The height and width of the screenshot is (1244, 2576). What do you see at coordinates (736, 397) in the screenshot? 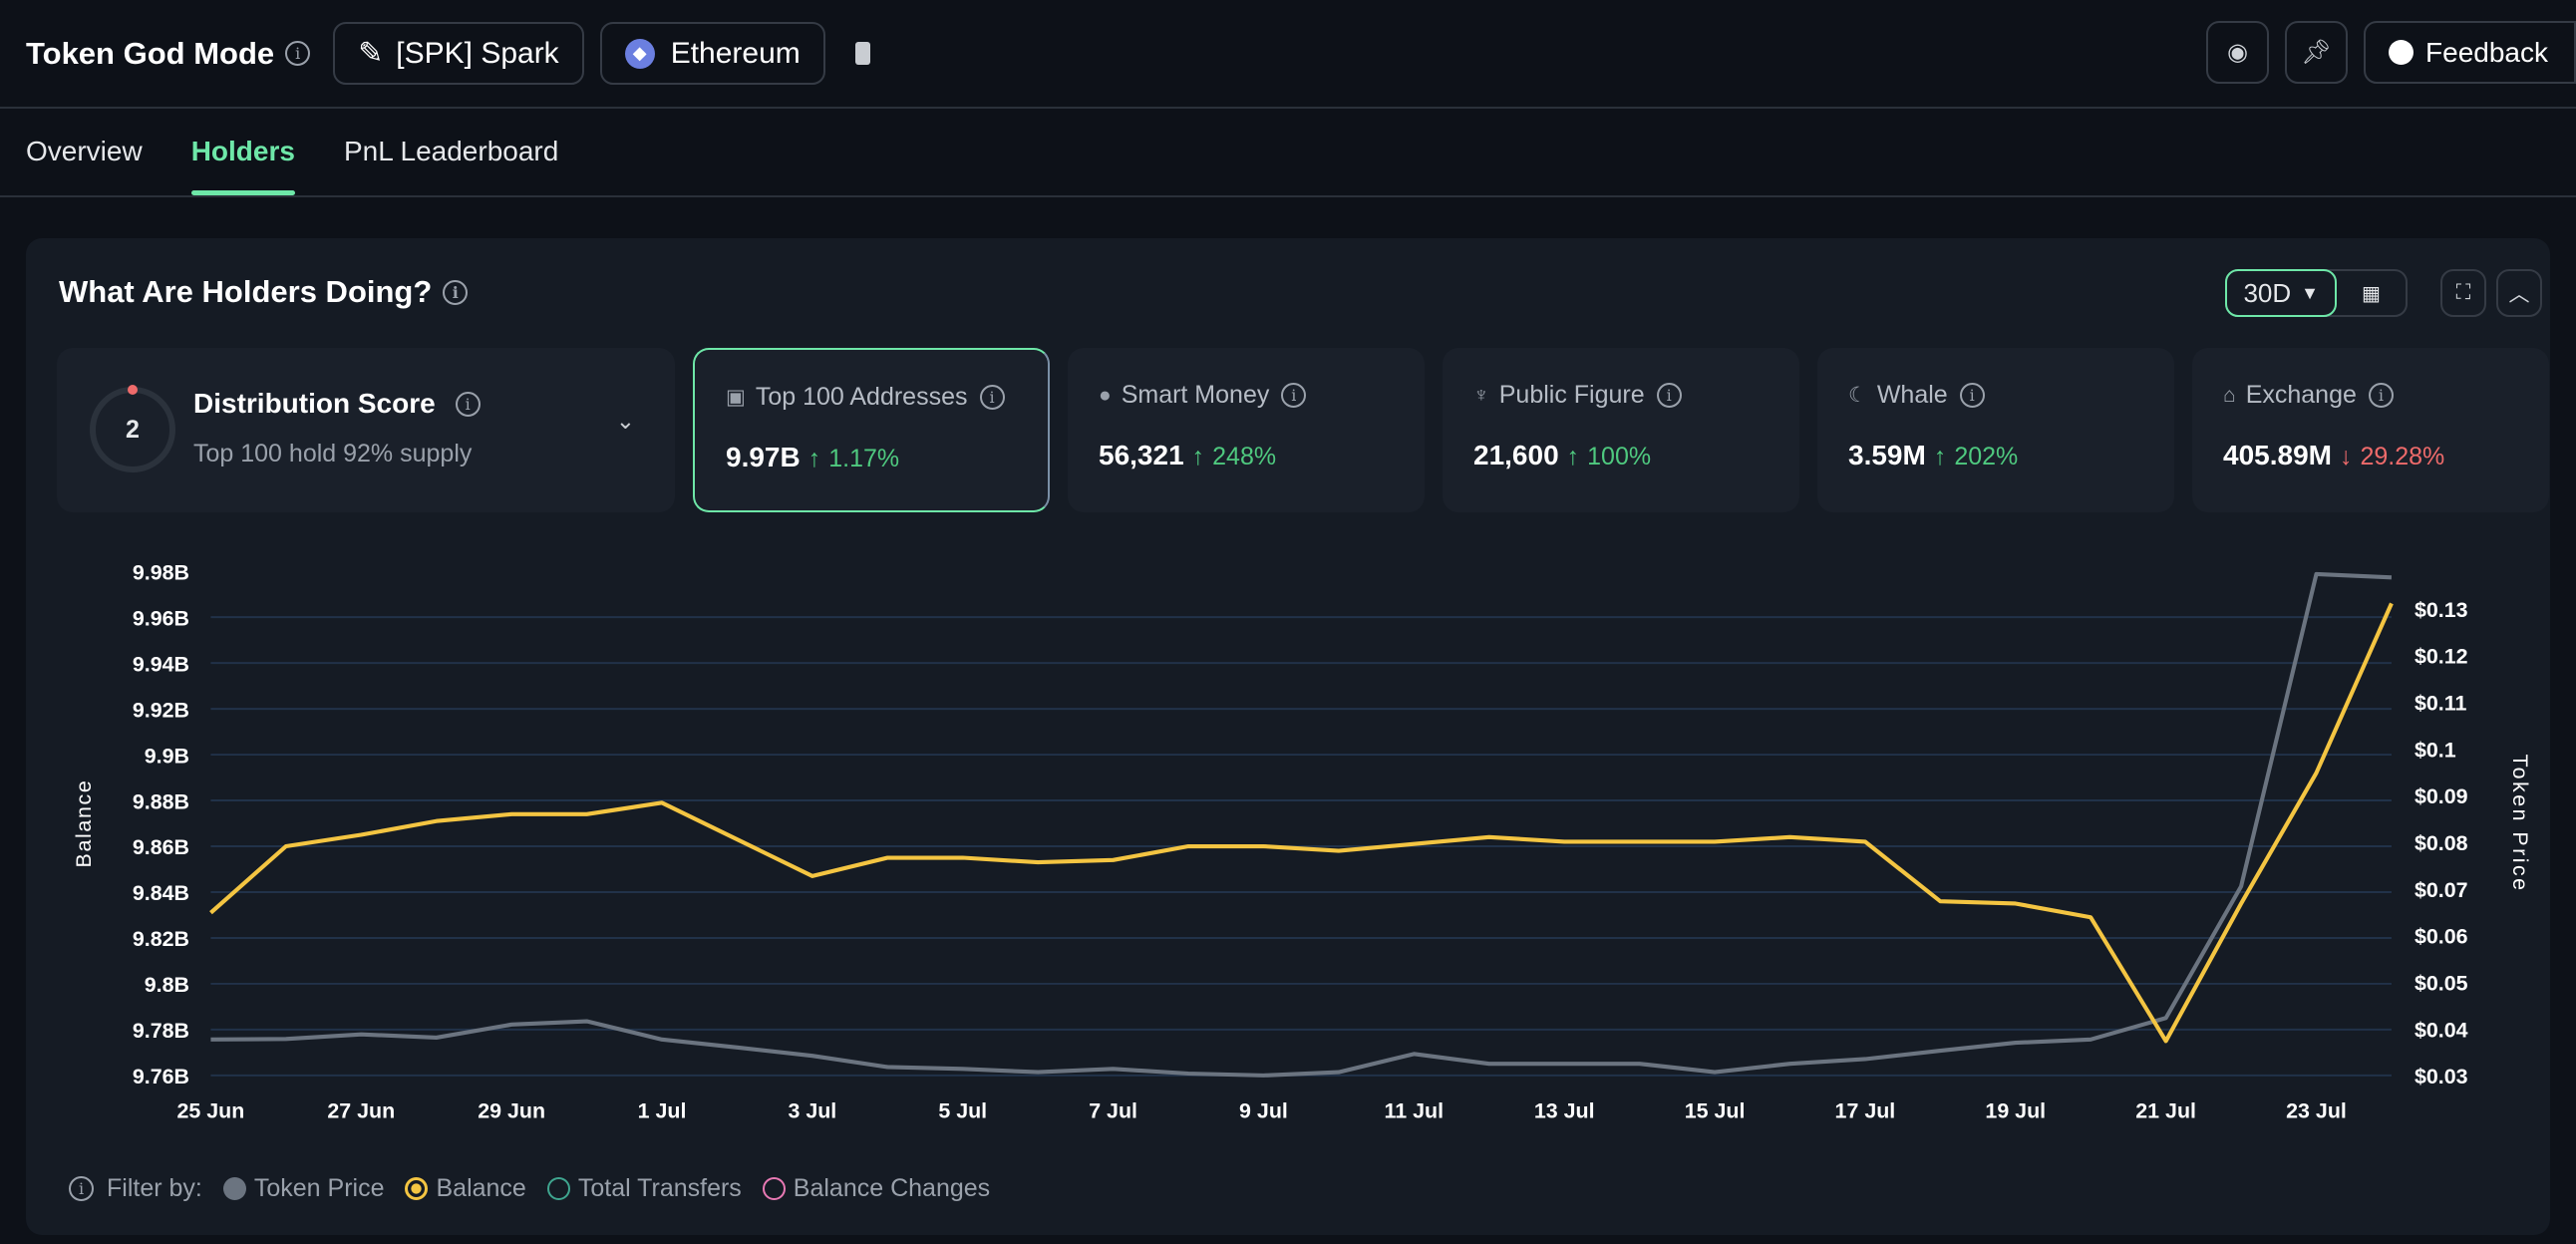
I see `money-icon: ▣` at bounding box center [736, 397].